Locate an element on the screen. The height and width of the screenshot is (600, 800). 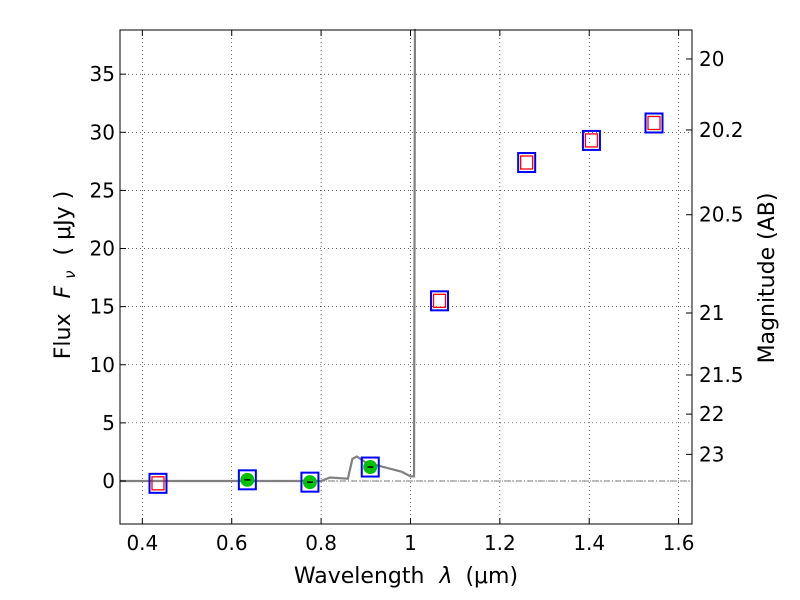
x-tick-label: 1.2 is located at coordinates (500, 543).